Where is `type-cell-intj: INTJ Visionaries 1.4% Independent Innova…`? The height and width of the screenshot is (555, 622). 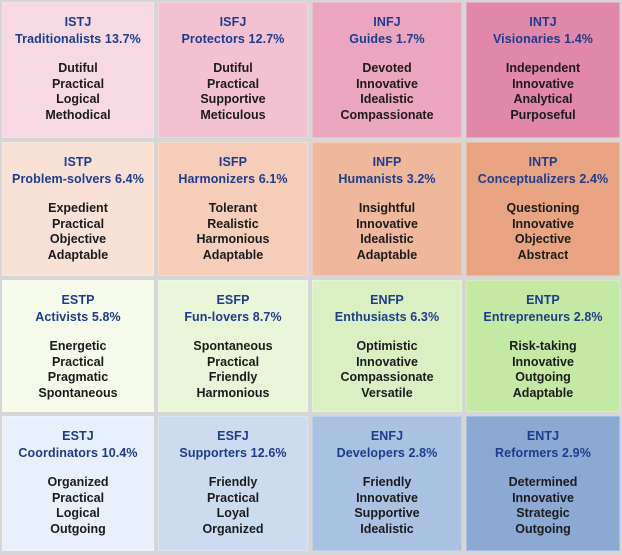
type-cell-intj: INTJ Visionaries 1.4% Independent Innova… is located at coordinates (543, 70).